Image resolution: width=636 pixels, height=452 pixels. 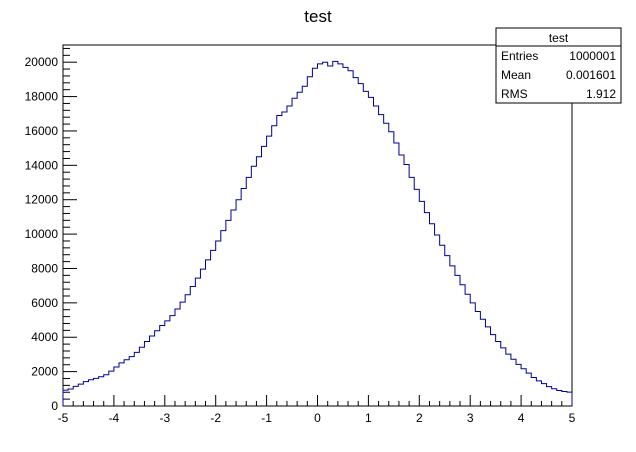 I want to click on y-tick-label: 4000, so click(x=44, y=337).